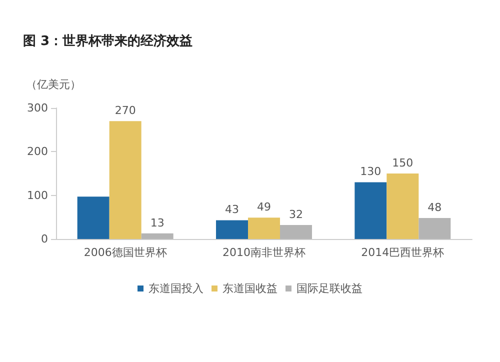 Image resolution: width=500 pixels, height=362 pixels. What do you see at coordinates (403, 163) in the screenshot?
I see `data-label: 150` at bounding box center [403, 163].